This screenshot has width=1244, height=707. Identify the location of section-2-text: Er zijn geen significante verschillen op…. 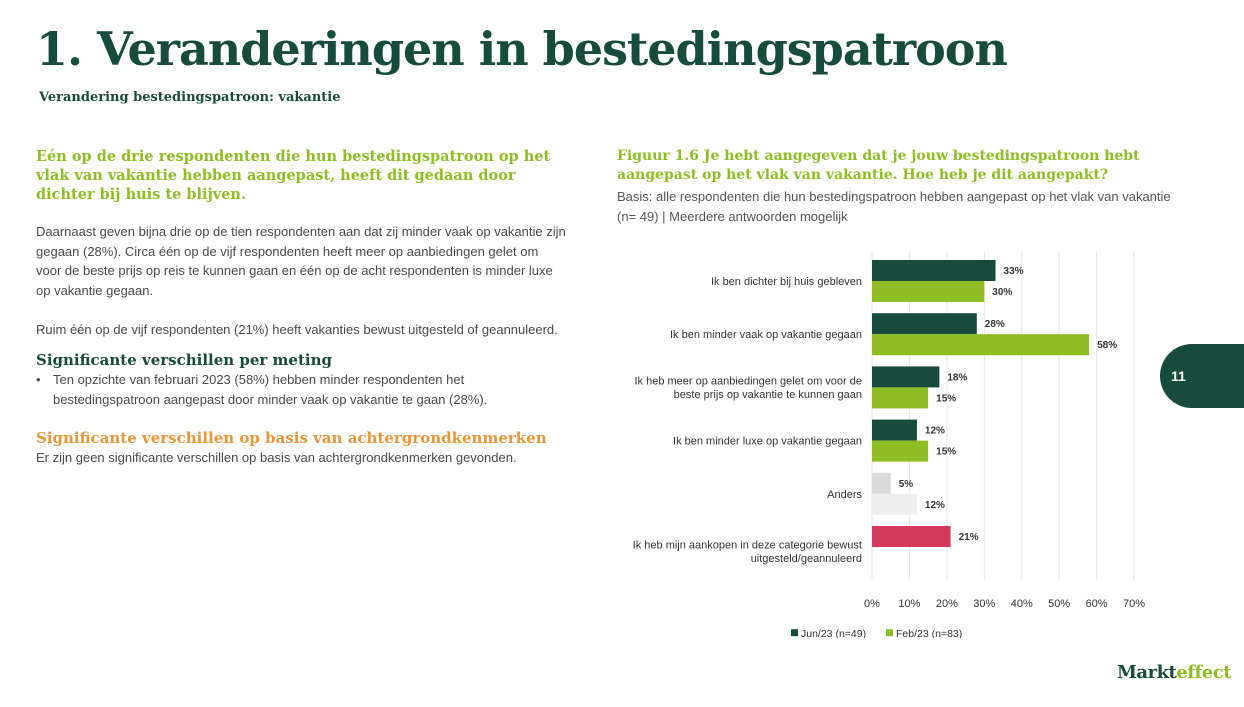
(276, 457).